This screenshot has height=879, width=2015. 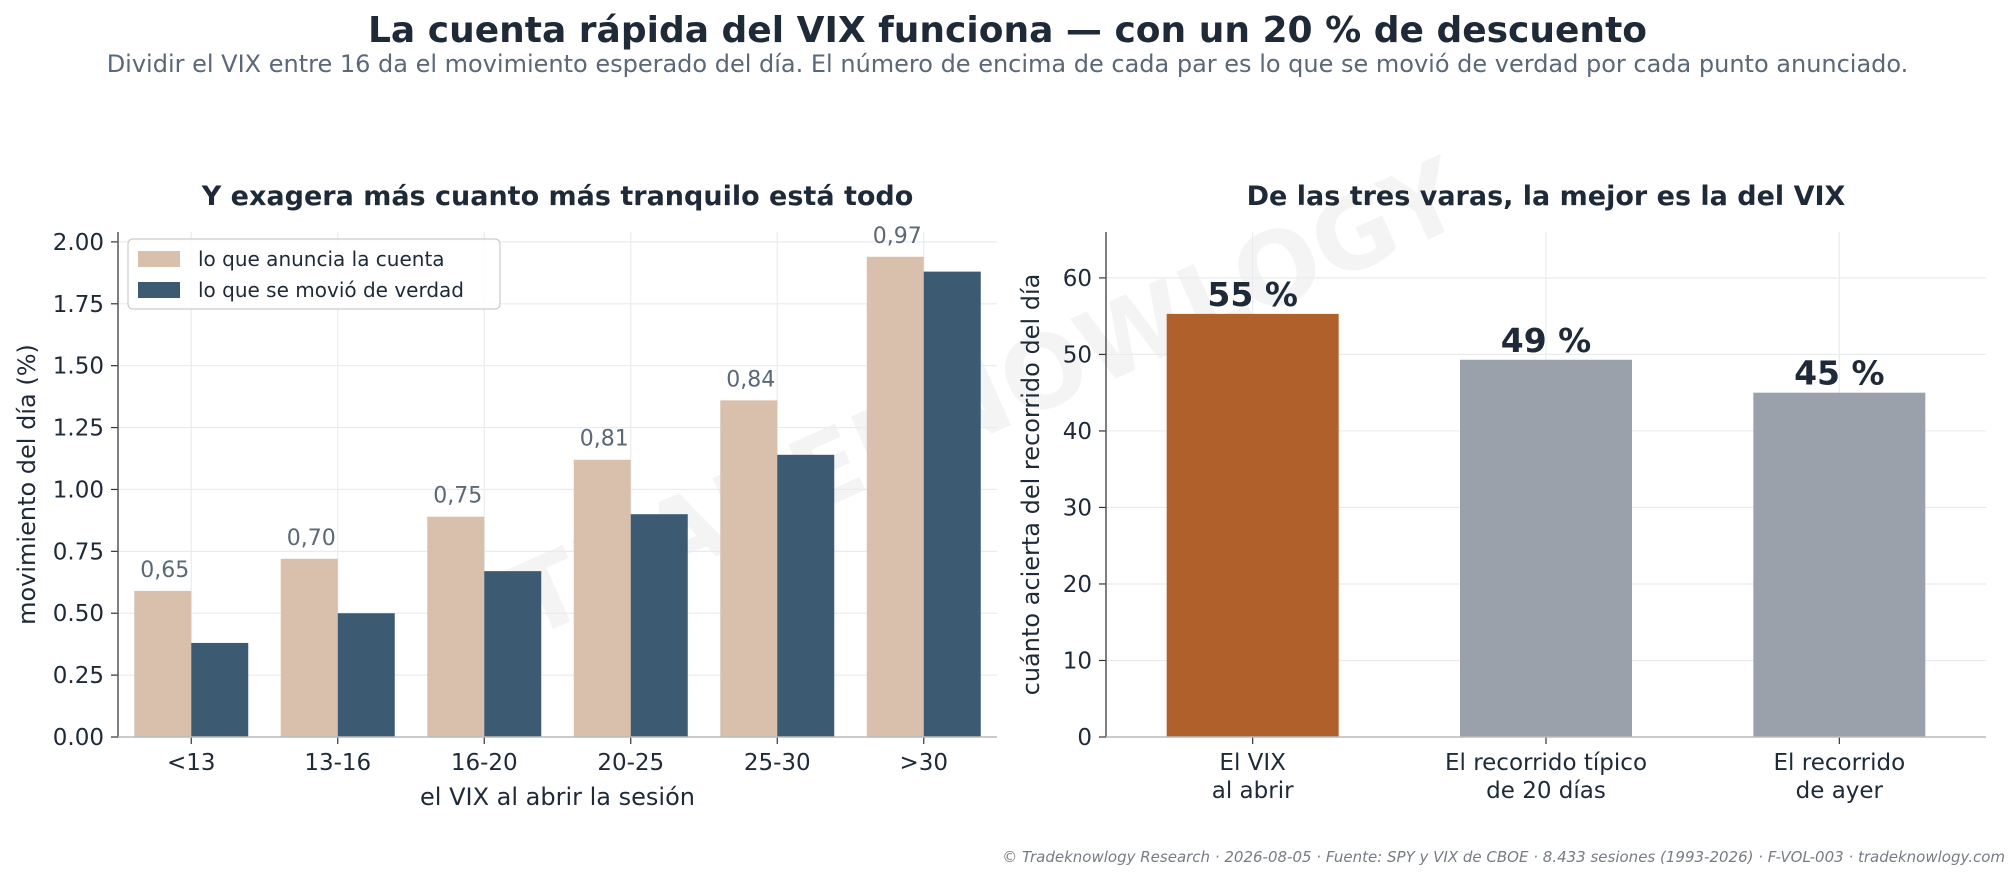 What do you see at coordinates (1077, 355) in the screenshot?
I see `y-tick-label: 50` at bounding box center [1077, 355].